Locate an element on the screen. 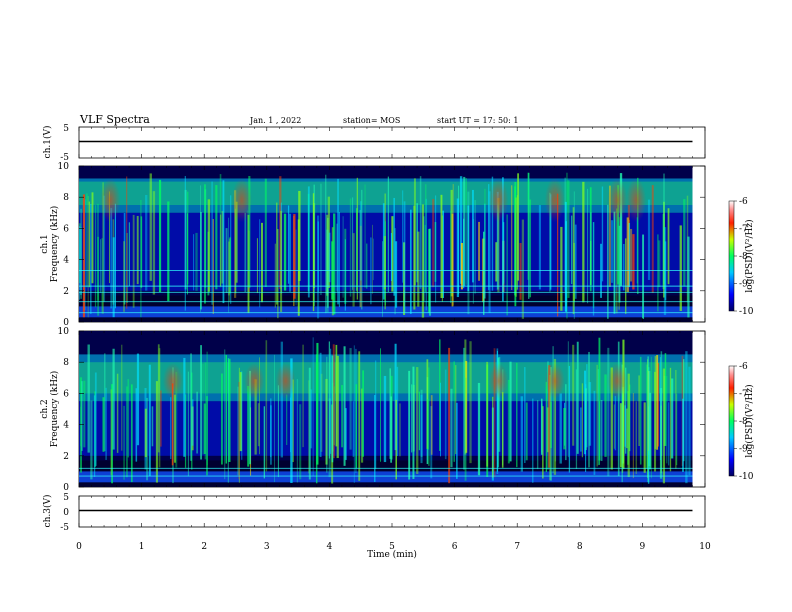 This screenshot has height=612, width=792. ch1-waveform-frame is located at coordinates (392, 142).